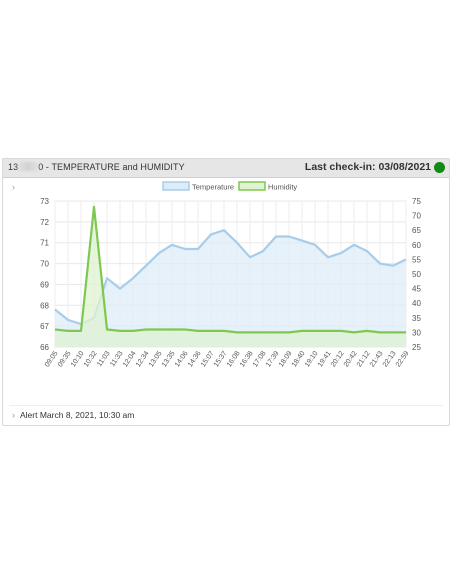 This screenshot has width=452, height=584. Describe the element at coordinates (44, 347) in the screenshot. I see `y-left-tick-label: 66` at that location.